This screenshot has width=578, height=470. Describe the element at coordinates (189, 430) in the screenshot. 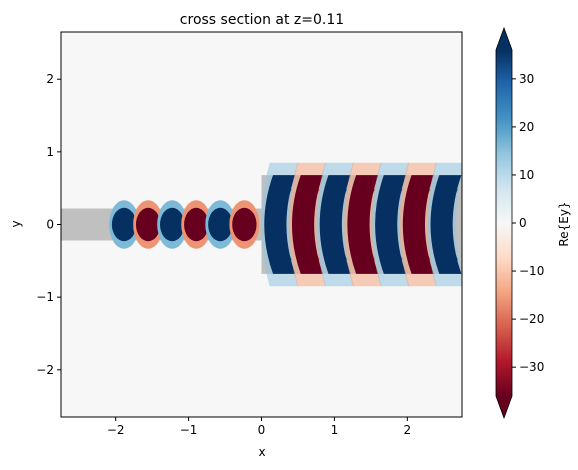

I see `x-tick-label: −1` at that location.